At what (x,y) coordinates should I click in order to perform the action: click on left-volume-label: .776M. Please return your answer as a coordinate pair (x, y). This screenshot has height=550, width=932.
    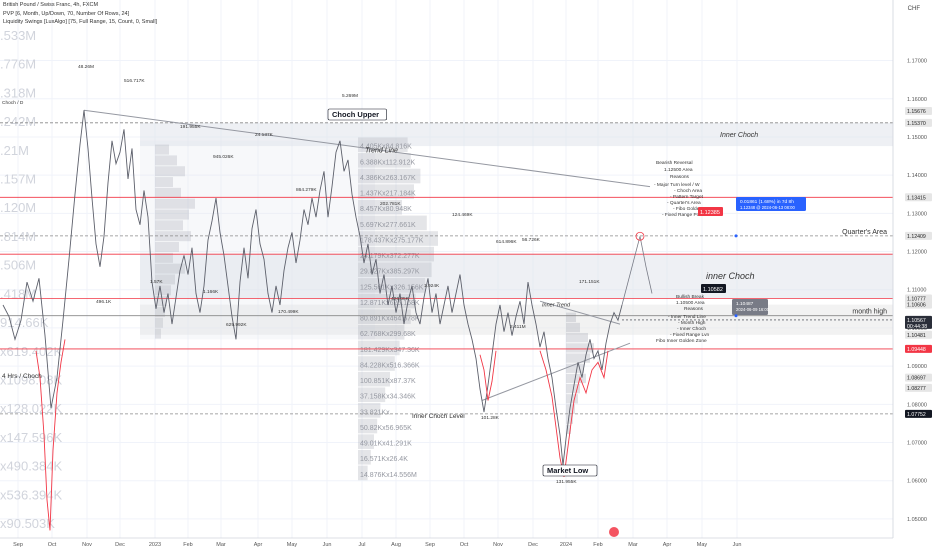
    Looking at the image, I should click on (18, 64).